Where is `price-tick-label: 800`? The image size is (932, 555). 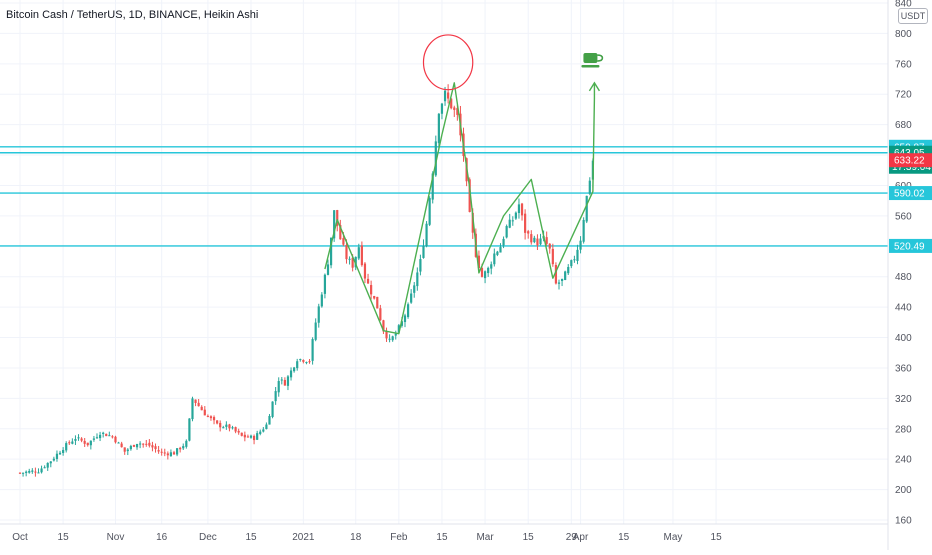
price-tick-label: 800 is located at coordinates (903, 34).